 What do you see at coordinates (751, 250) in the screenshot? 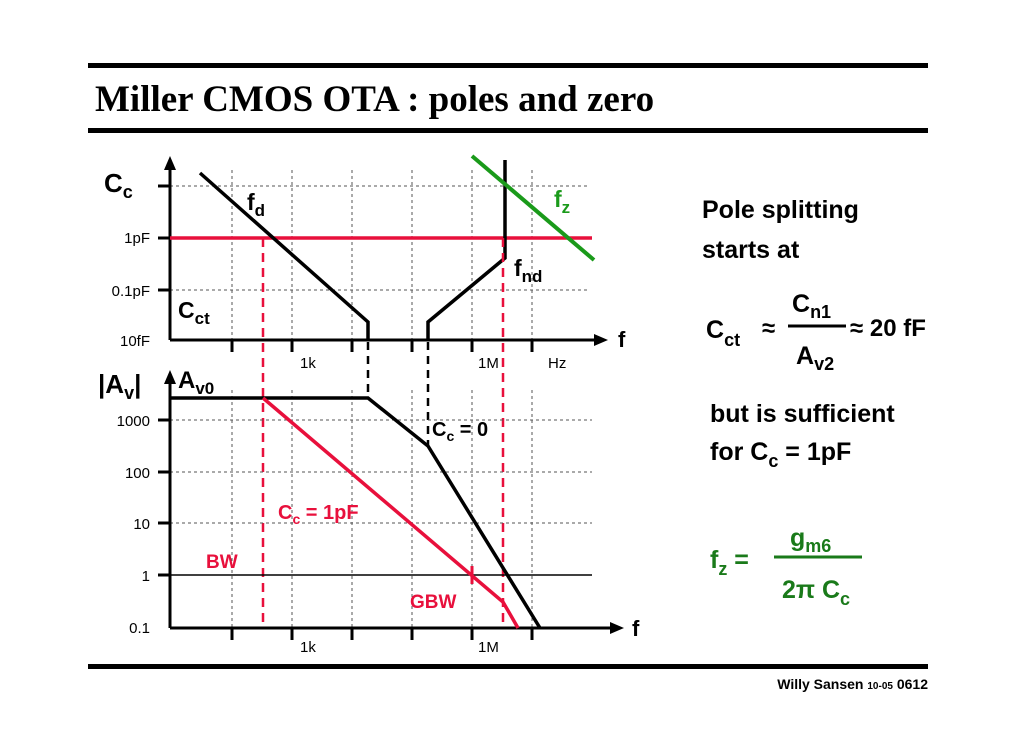
I see `side-line-2: starts at` at bounding box center [751, 250].